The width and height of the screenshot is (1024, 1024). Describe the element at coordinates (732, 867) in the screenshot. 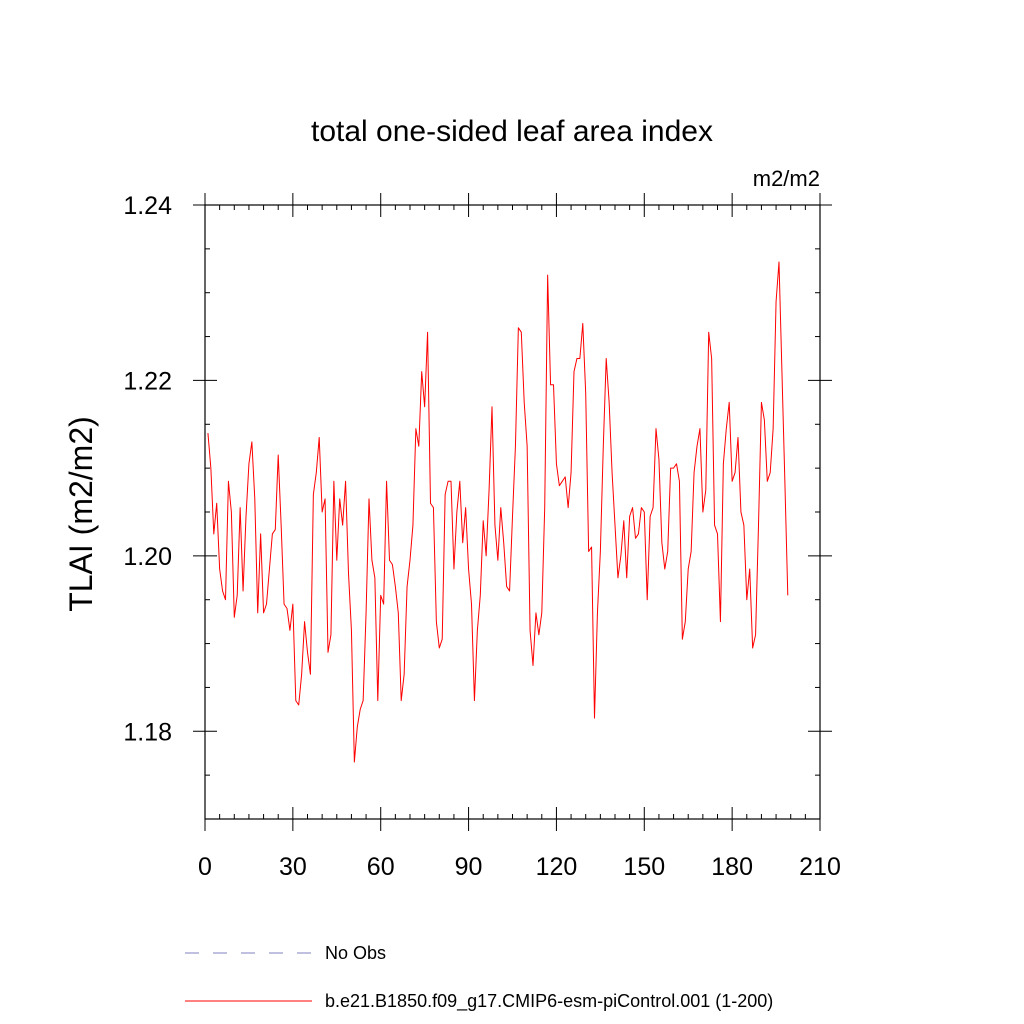

I see `x-tick-label: 180` at that location.